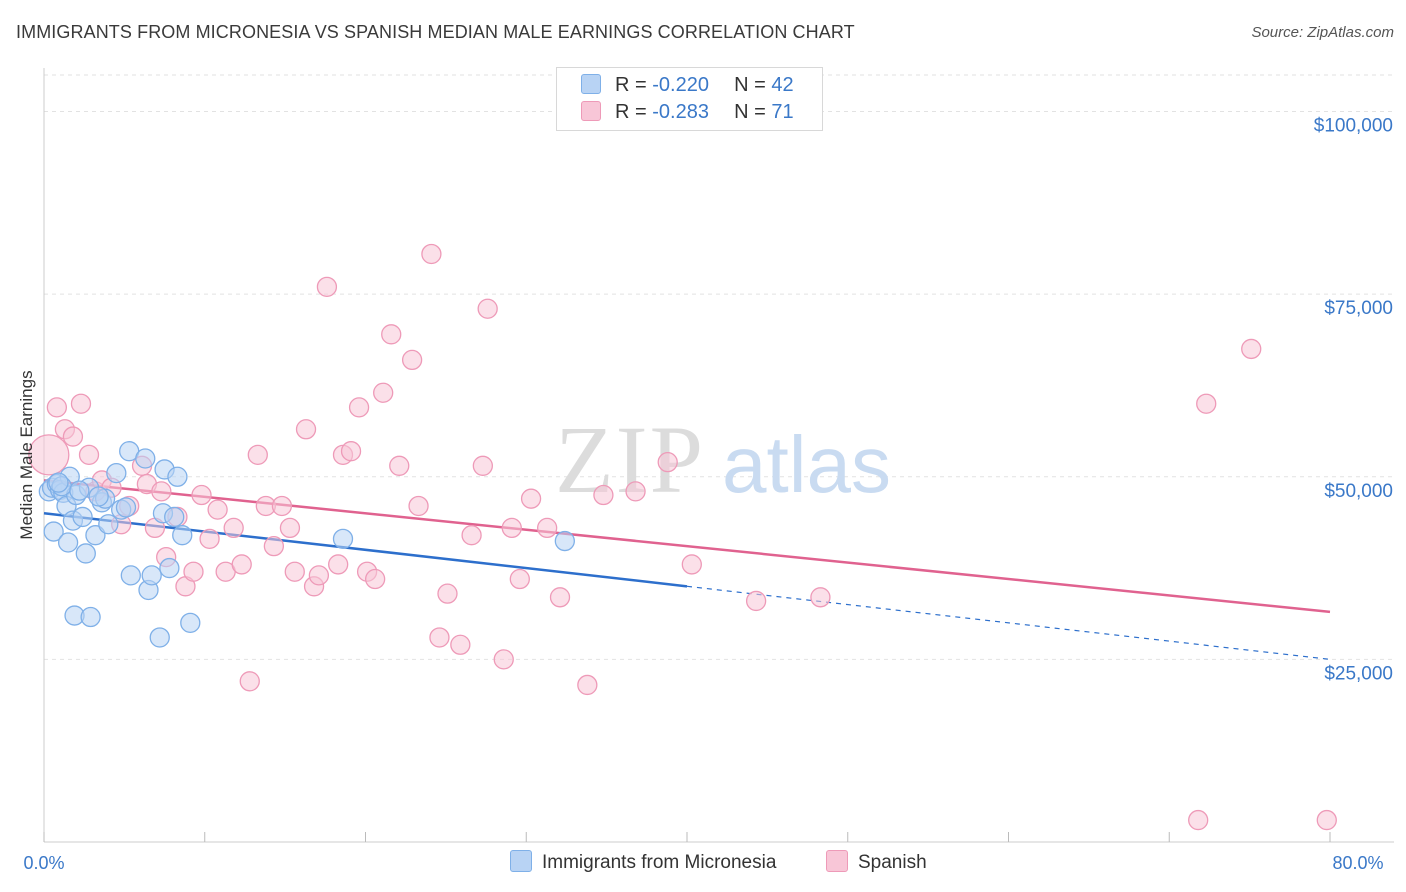  Describe the element at coordinates (591, 83) in the screenshot. I see `legend-swatch-micronesia` at that location.